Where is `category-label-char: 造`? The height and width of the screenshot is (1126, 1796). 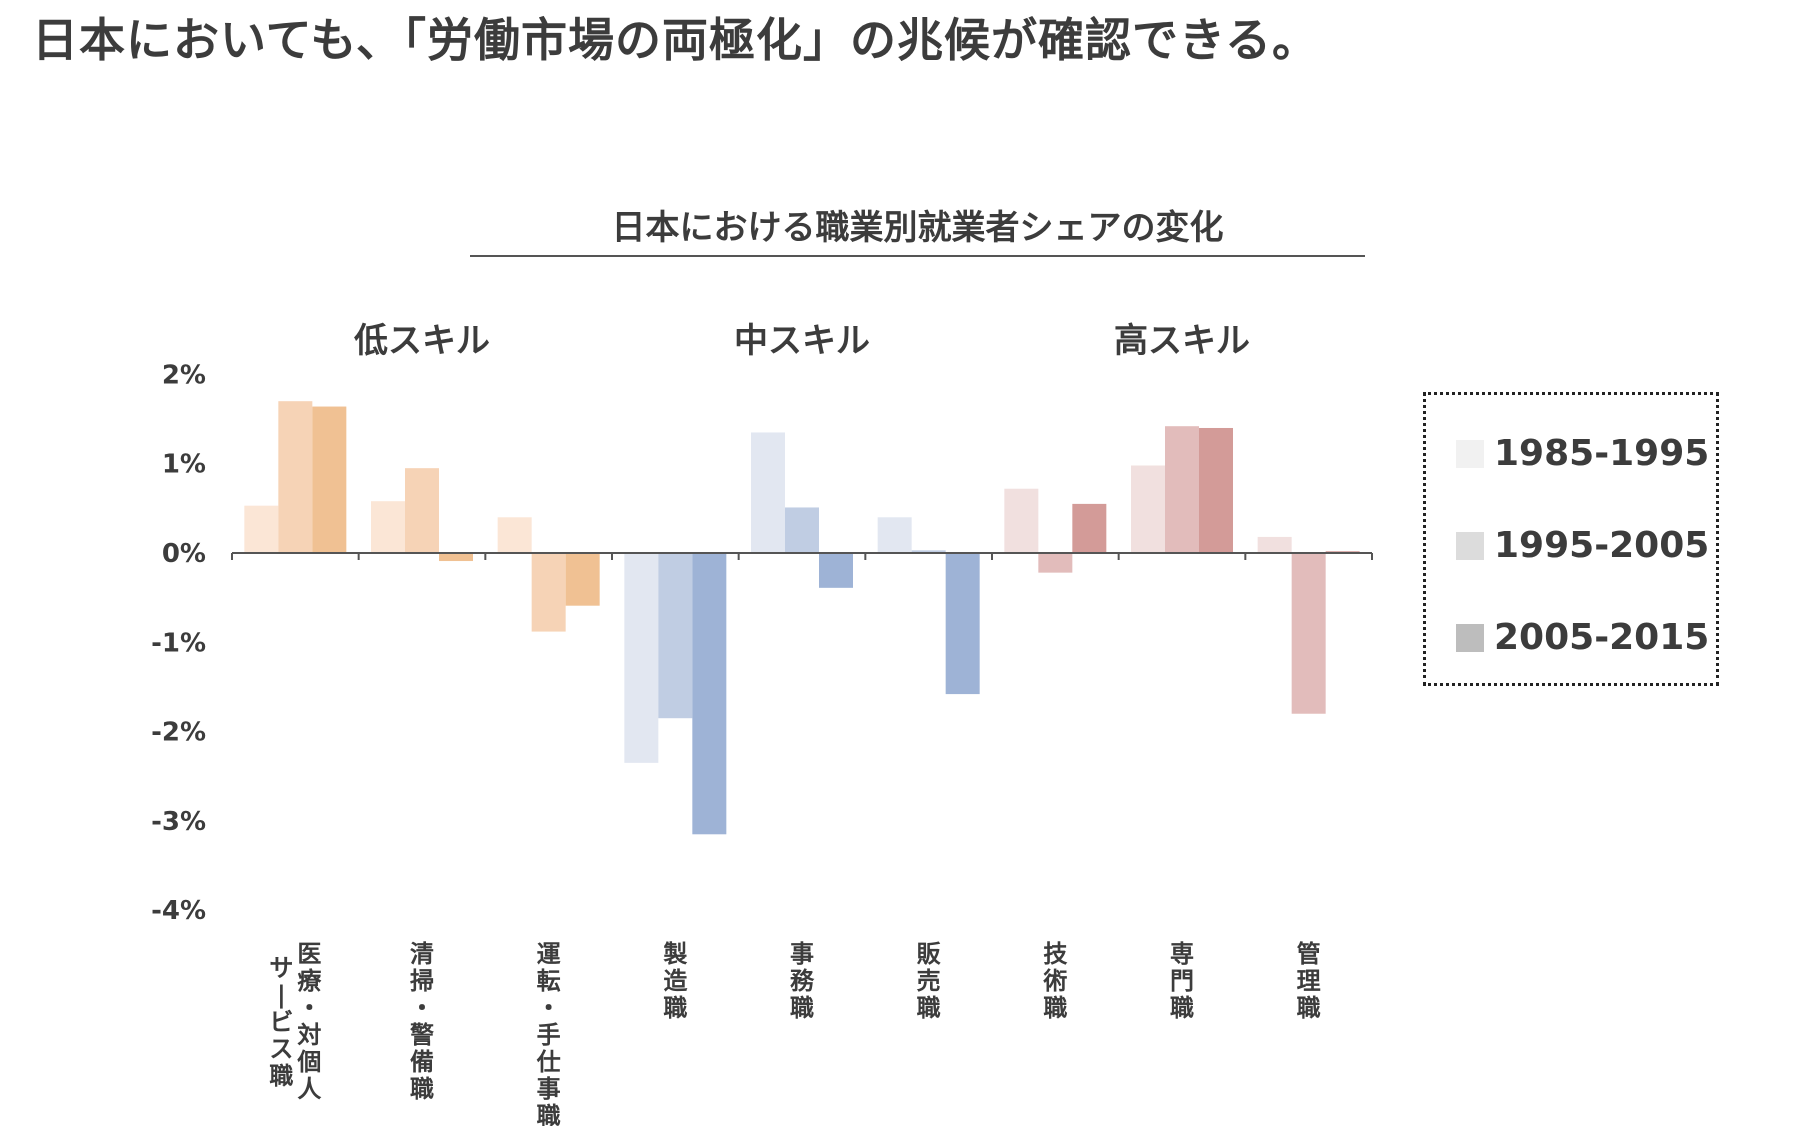
category-label-char: 造 is located at coordinates (675, 981).